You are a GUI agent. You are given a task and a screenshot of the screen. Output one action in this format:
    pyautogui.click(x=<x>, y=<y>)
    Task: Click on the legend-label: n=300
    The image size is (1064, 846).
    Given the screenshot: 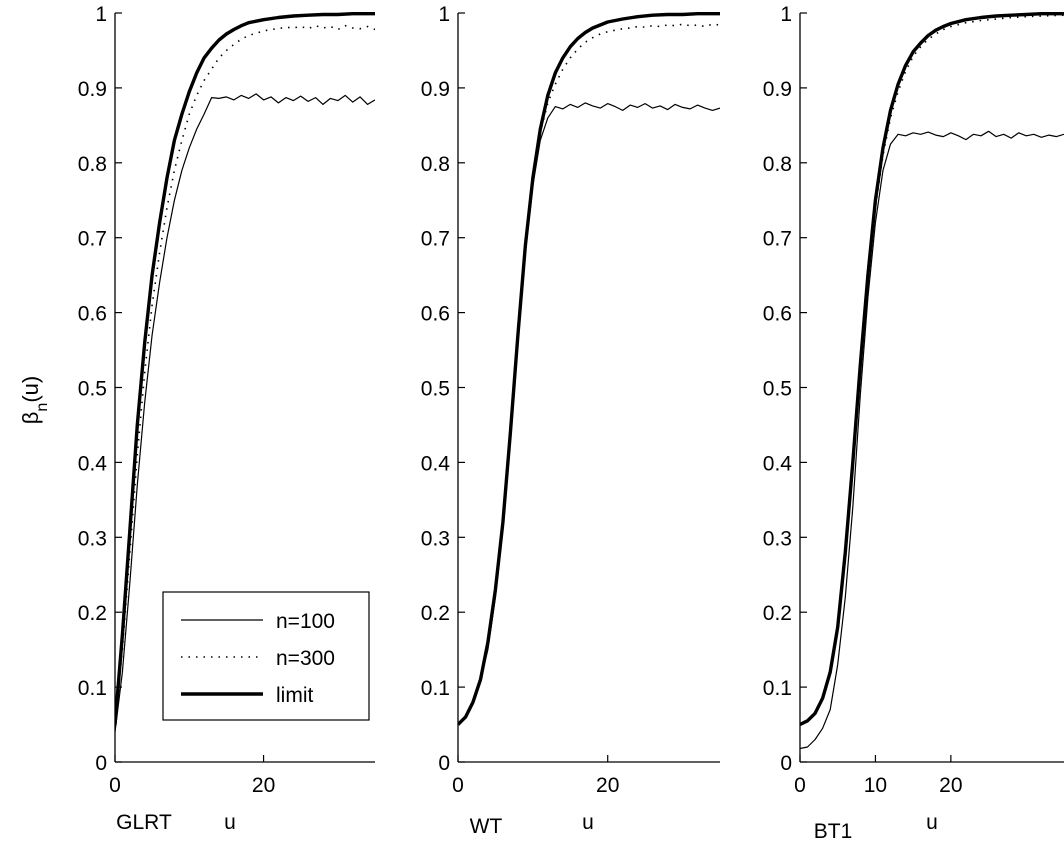 What is the action you would take?
    pyautogui.click(x=305, y=658)
    